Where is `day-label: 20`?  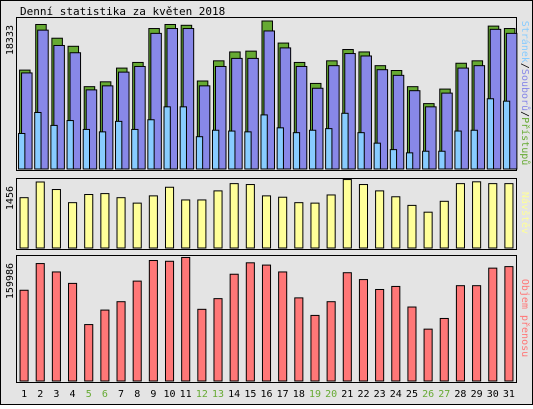
day-label: 20 is located at coordinates (331, 394).